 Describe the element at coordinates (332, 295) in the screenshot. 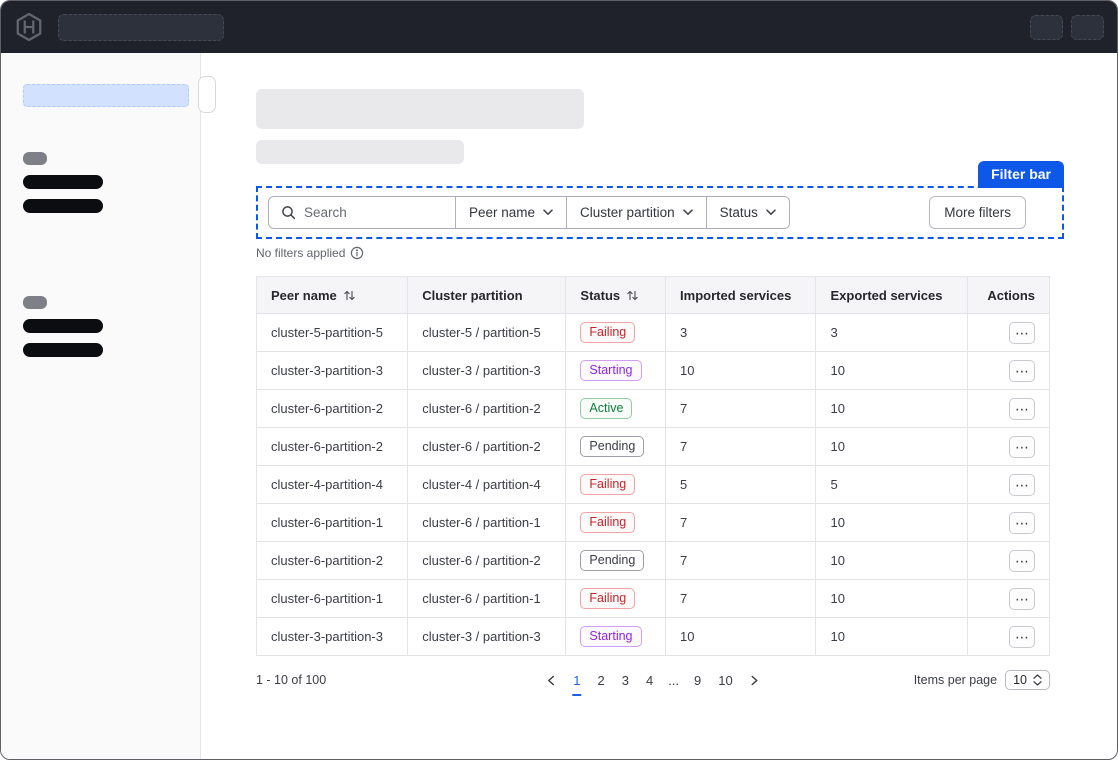

I see `column-header-peer-name: Peer name` at that location.